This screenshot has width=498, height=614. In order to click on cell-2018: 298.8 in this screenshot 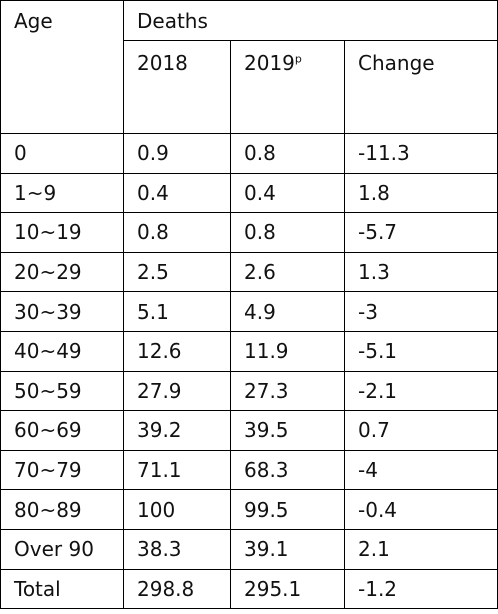, I will do `click(177, 589)`.